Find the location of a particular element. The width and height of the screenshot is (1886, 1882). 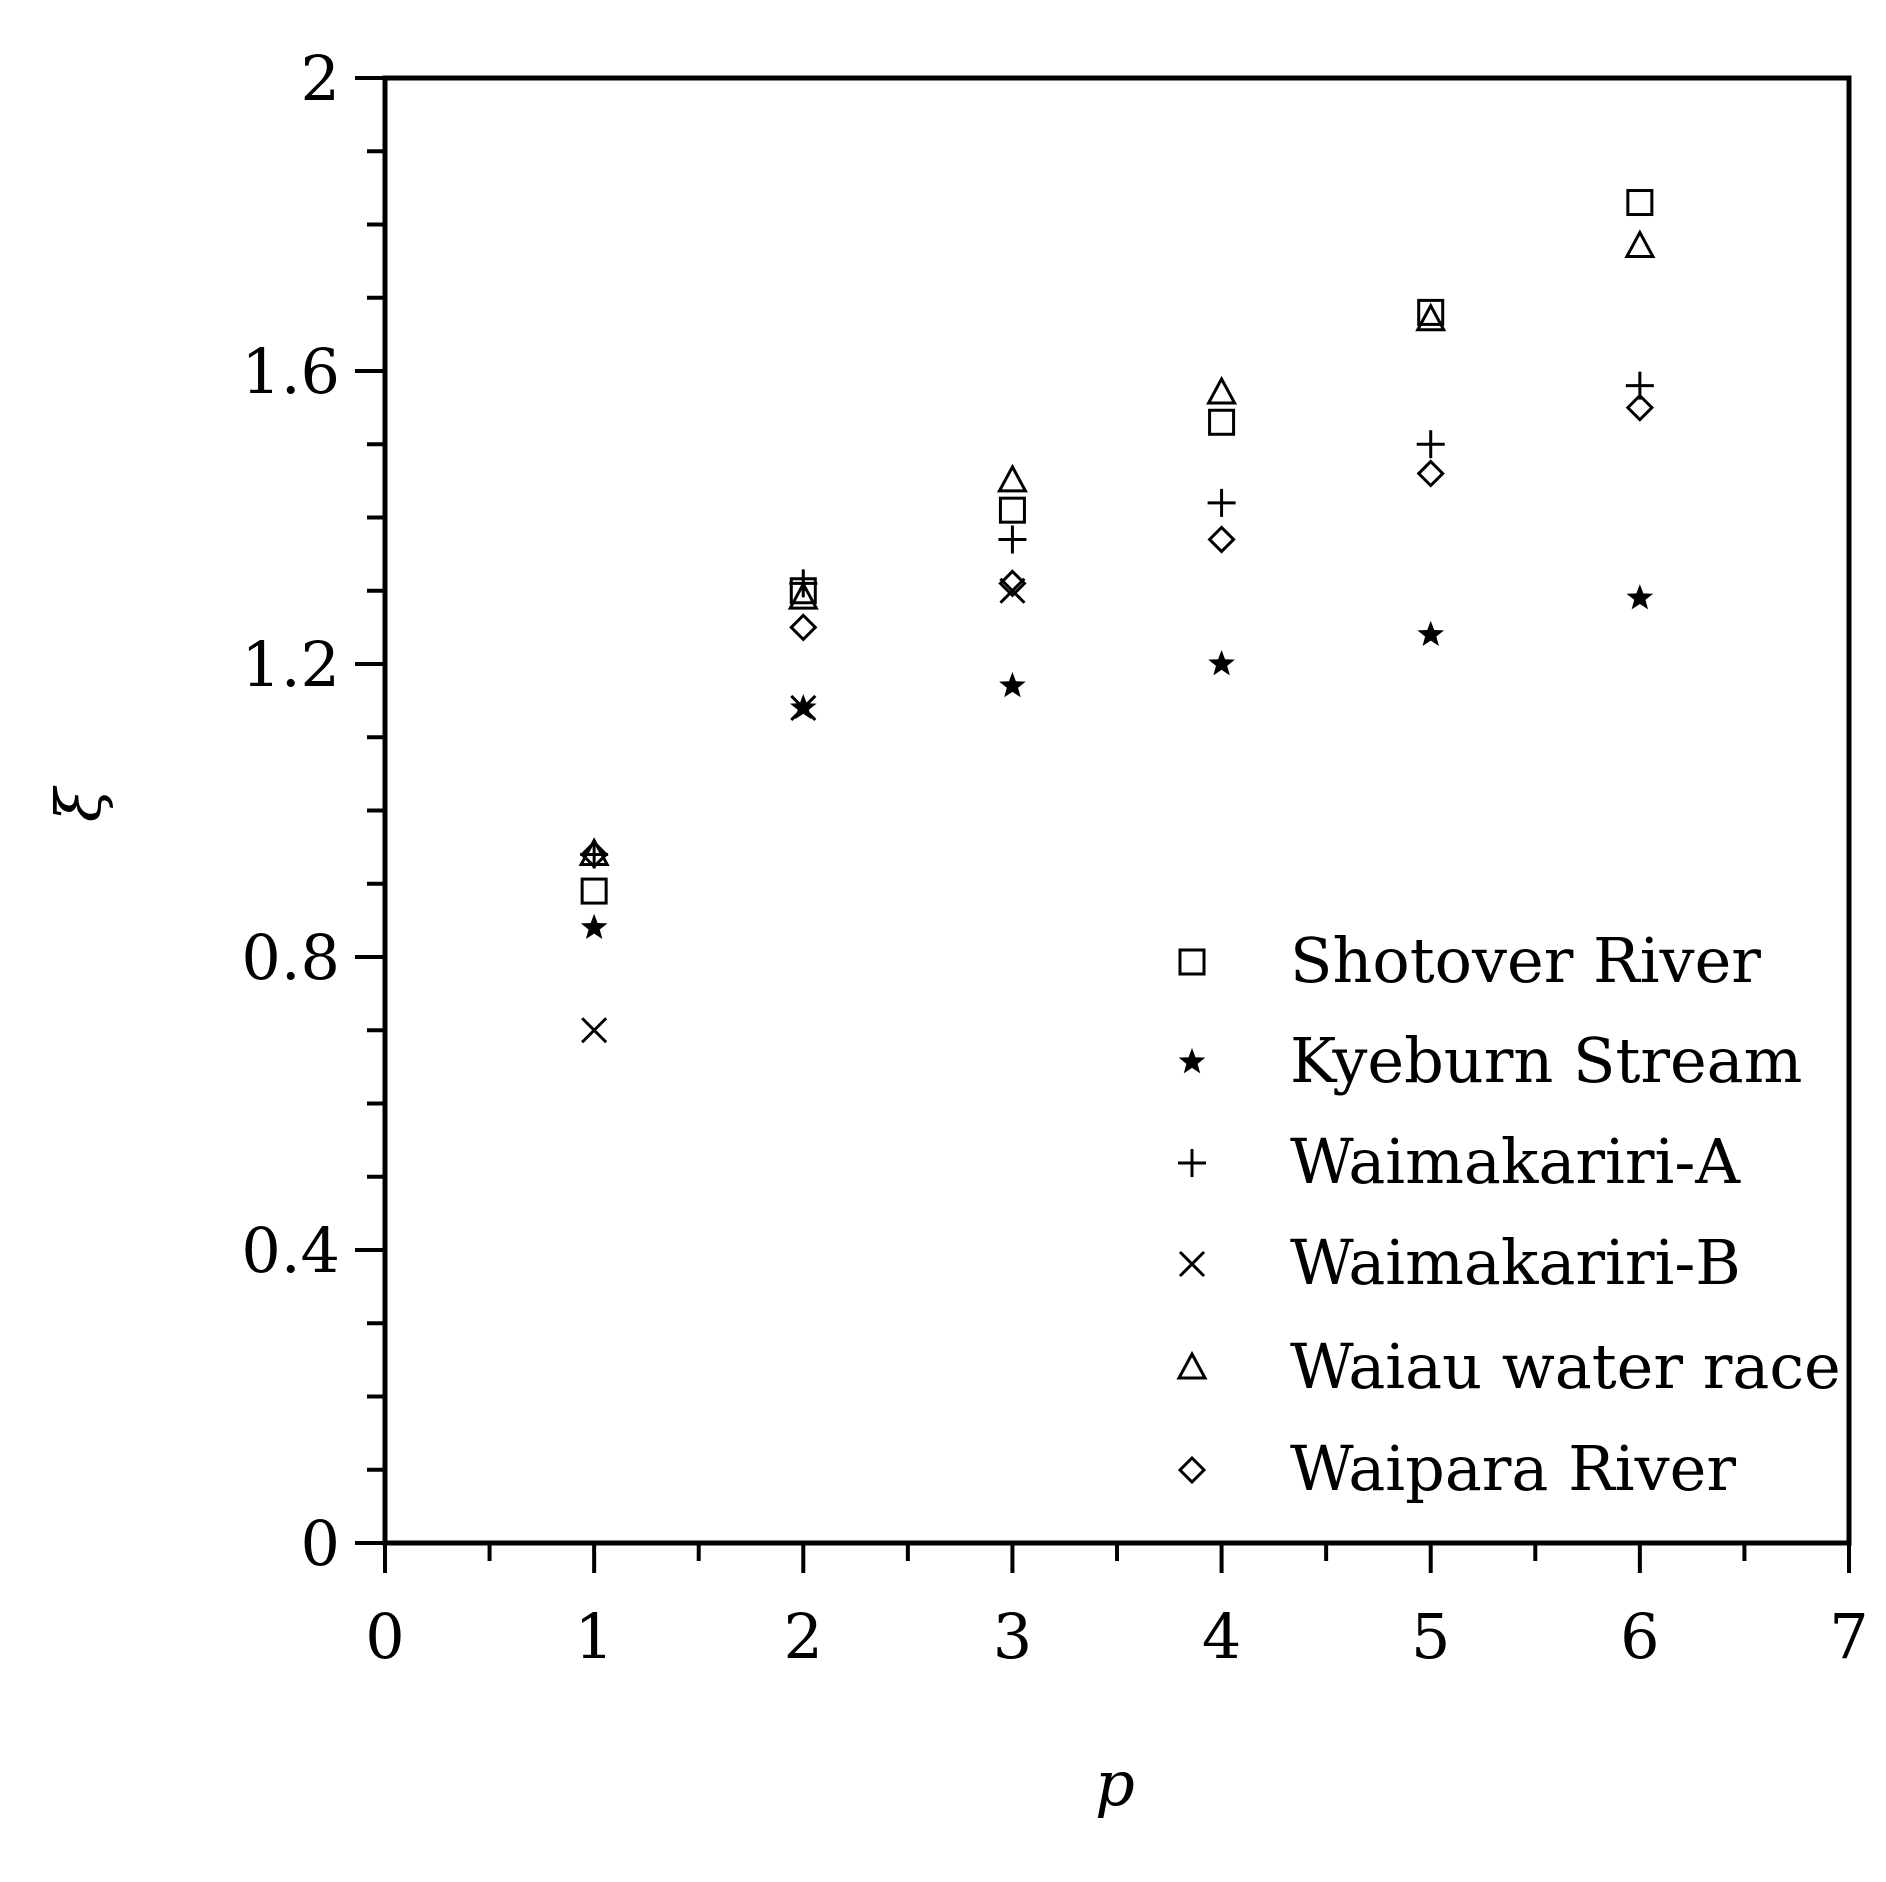

series-star is located at coordinates (1117, 762).